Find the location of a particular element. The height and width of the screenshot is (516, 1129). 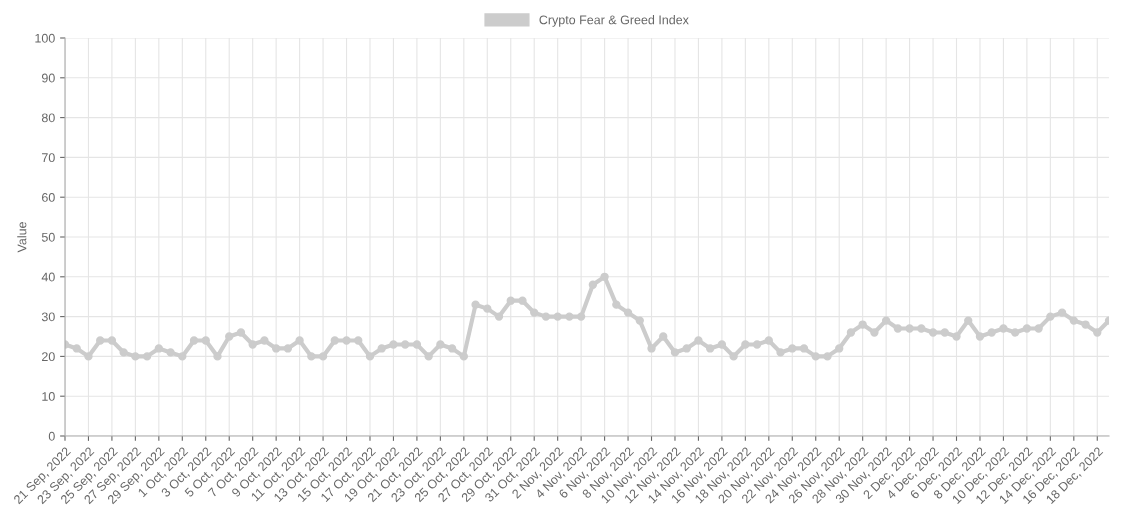

y-tick-label: 30 is located at coordinates (48, 317).